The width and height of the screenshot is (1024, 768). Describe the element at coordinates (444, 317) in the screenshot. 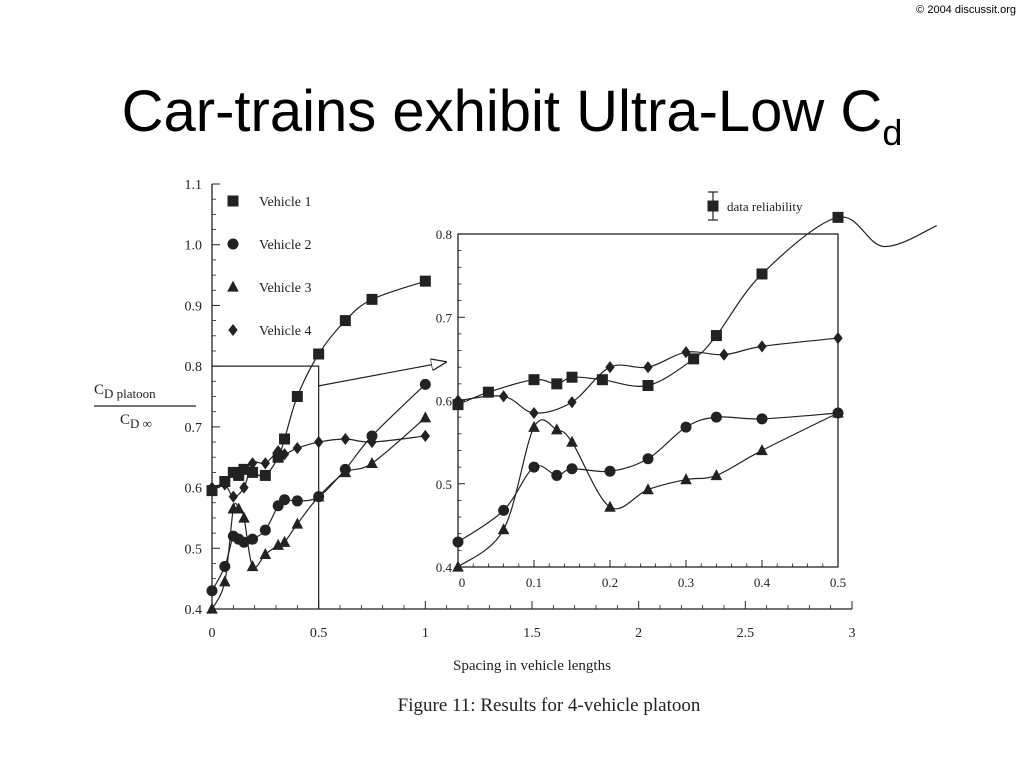

I see `inset-y-tick-label: 0.7` at that location.